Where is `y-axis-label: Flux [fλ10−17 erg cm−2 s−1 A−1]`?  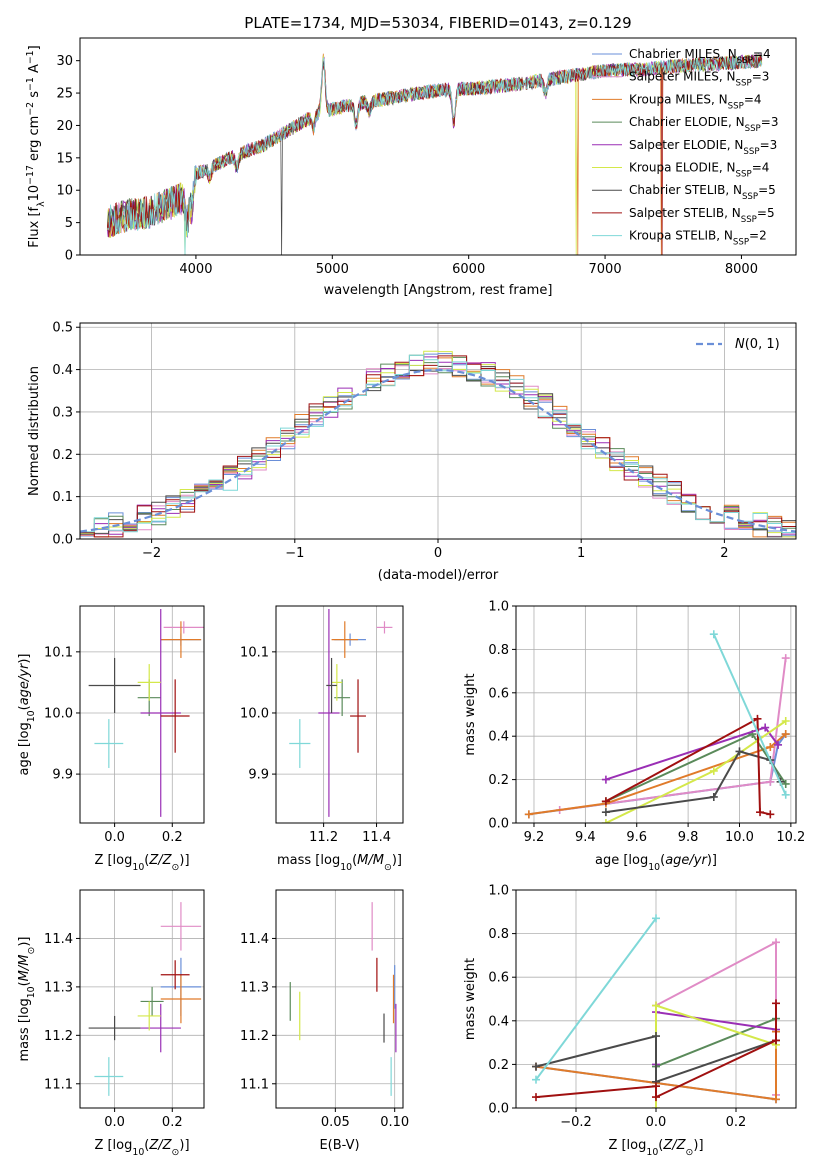
y-axis-label: Flux [fλ10−17 erg cm−2 s−1 A−1] is located at coordinates (36, 146).